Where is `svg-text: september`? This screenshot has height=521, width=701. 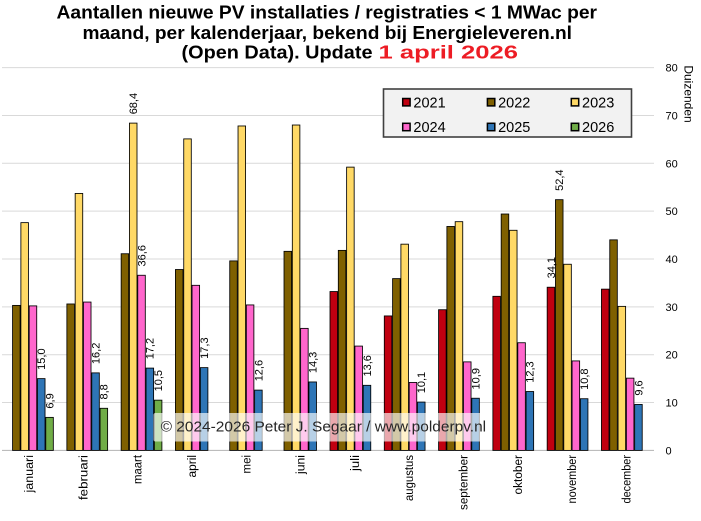 svg-text: september is located at coordinates (464, 482).